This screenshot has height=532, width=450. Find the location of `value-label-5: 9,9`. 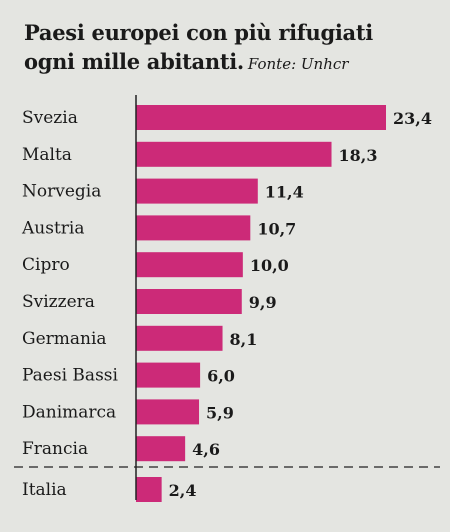

value-label-5: 9,9 is located at coordinates (263, 302).